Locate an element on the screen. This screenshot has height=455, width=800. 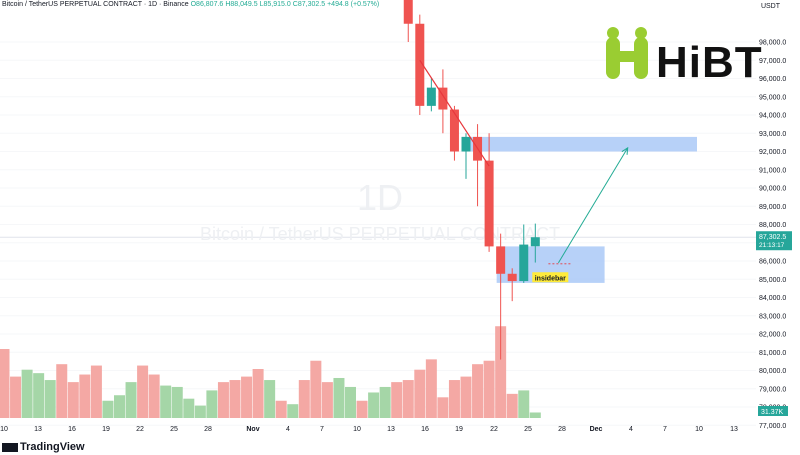
price-tick-0: 77,000.0 is located at coordinates (772, 426).